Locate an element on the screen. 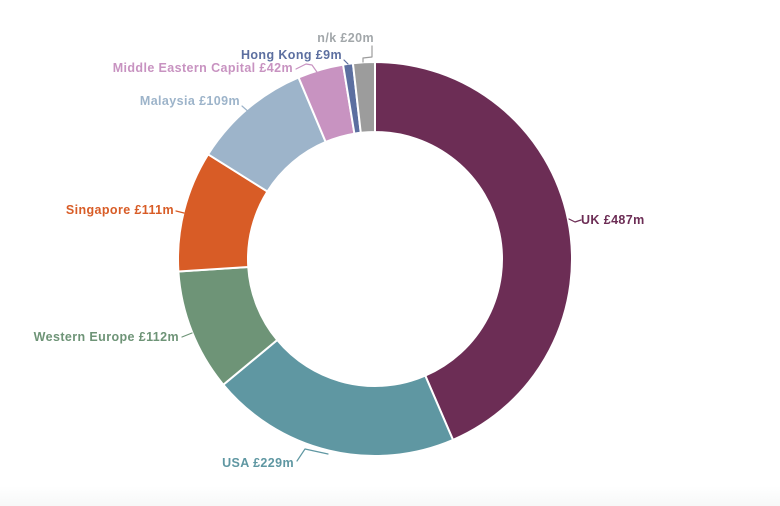 This screenshot has width=780, height=506. connector-western-europe is located at coordinates (187, 335).